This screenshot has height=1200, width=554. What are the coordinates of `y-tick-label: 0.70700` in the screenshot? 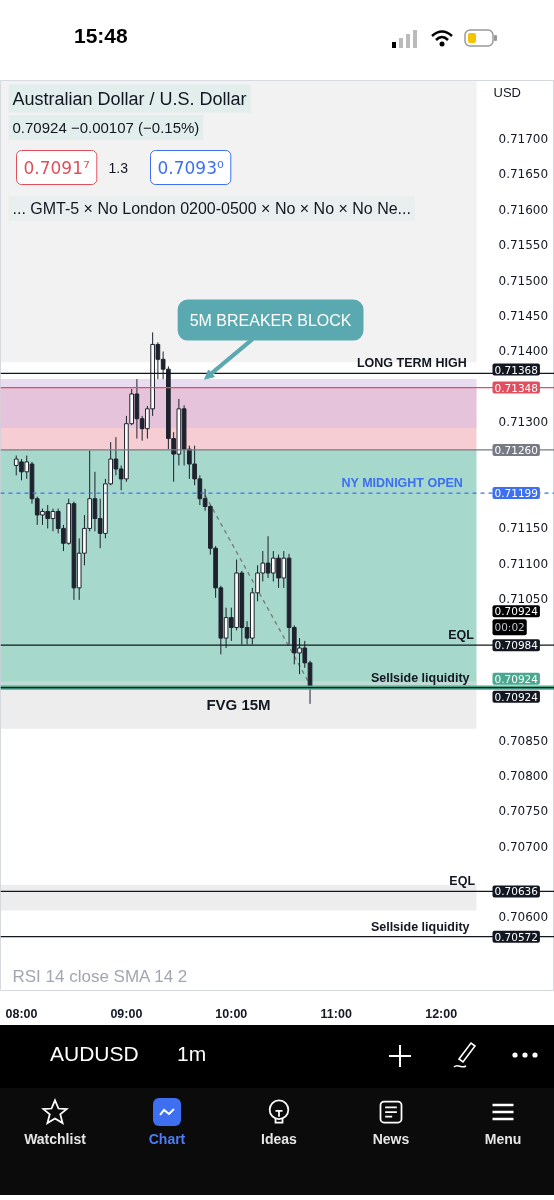 It's located at (523, 846).